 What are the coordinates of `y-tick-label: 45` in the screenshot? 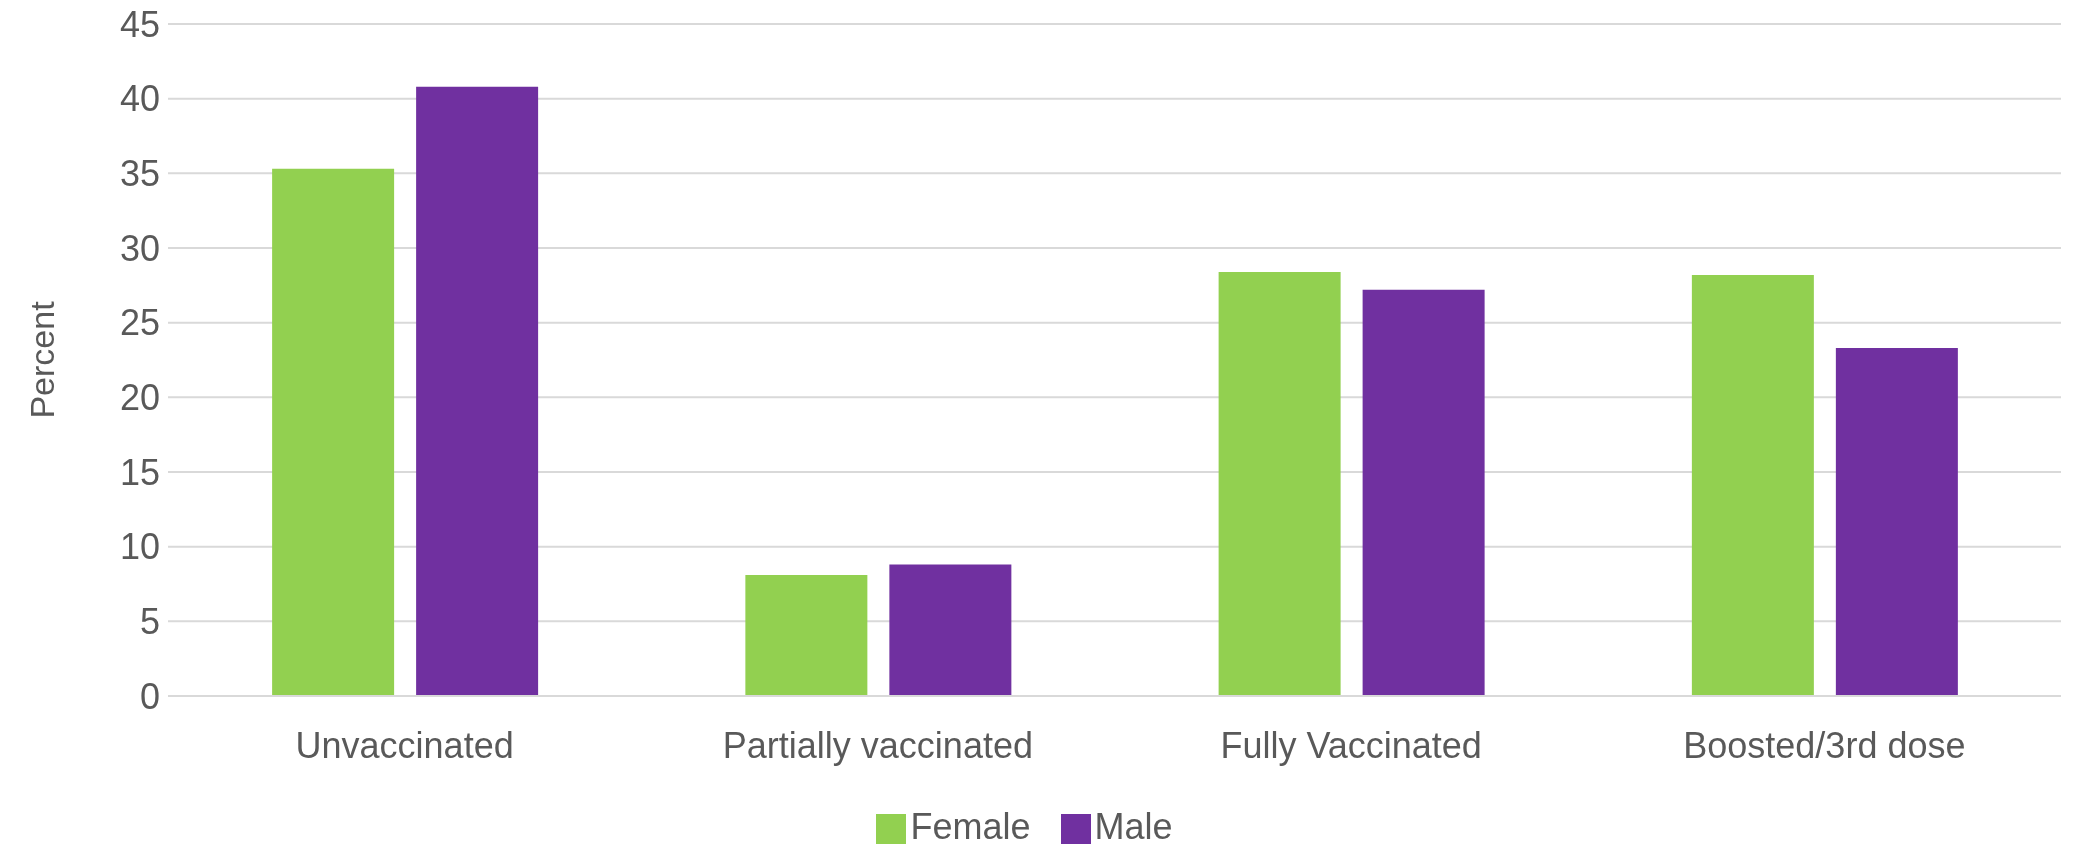 It's located at (139, 24).